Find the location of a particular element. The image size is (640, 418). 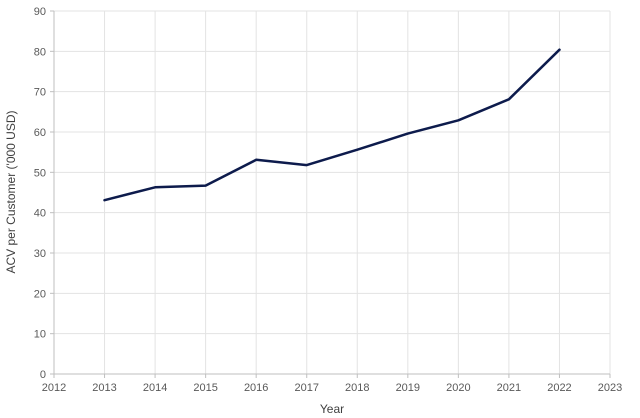

y-tick-label: 80 is located at coordinates (40, 52).